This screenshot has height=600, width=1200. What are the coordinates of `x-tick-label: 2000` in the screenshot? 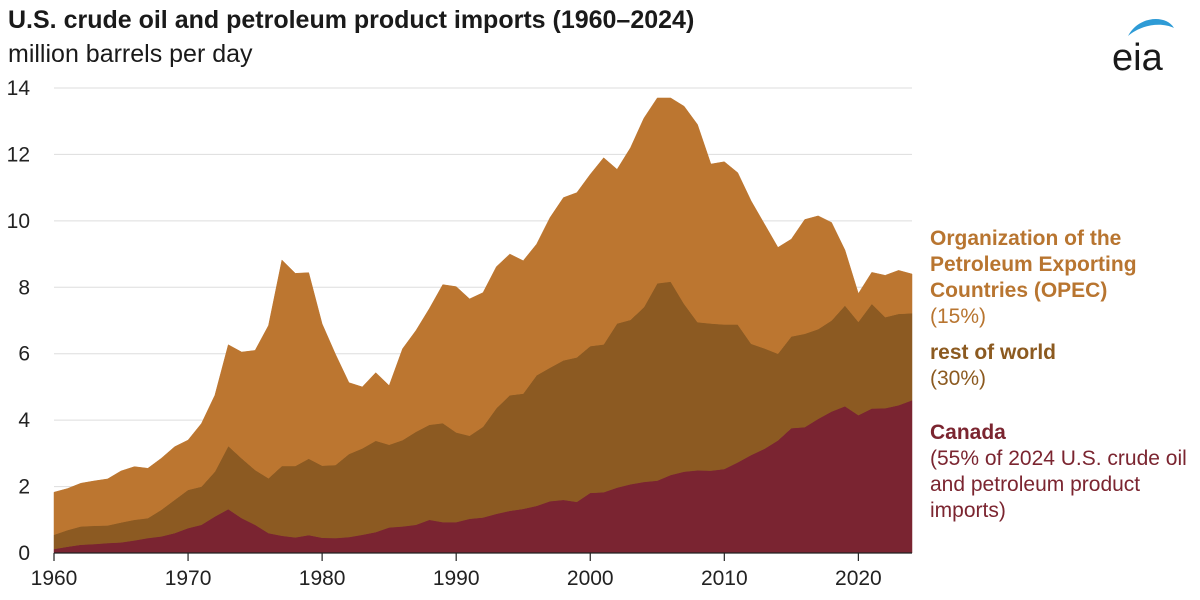 It's located at (590, 578).